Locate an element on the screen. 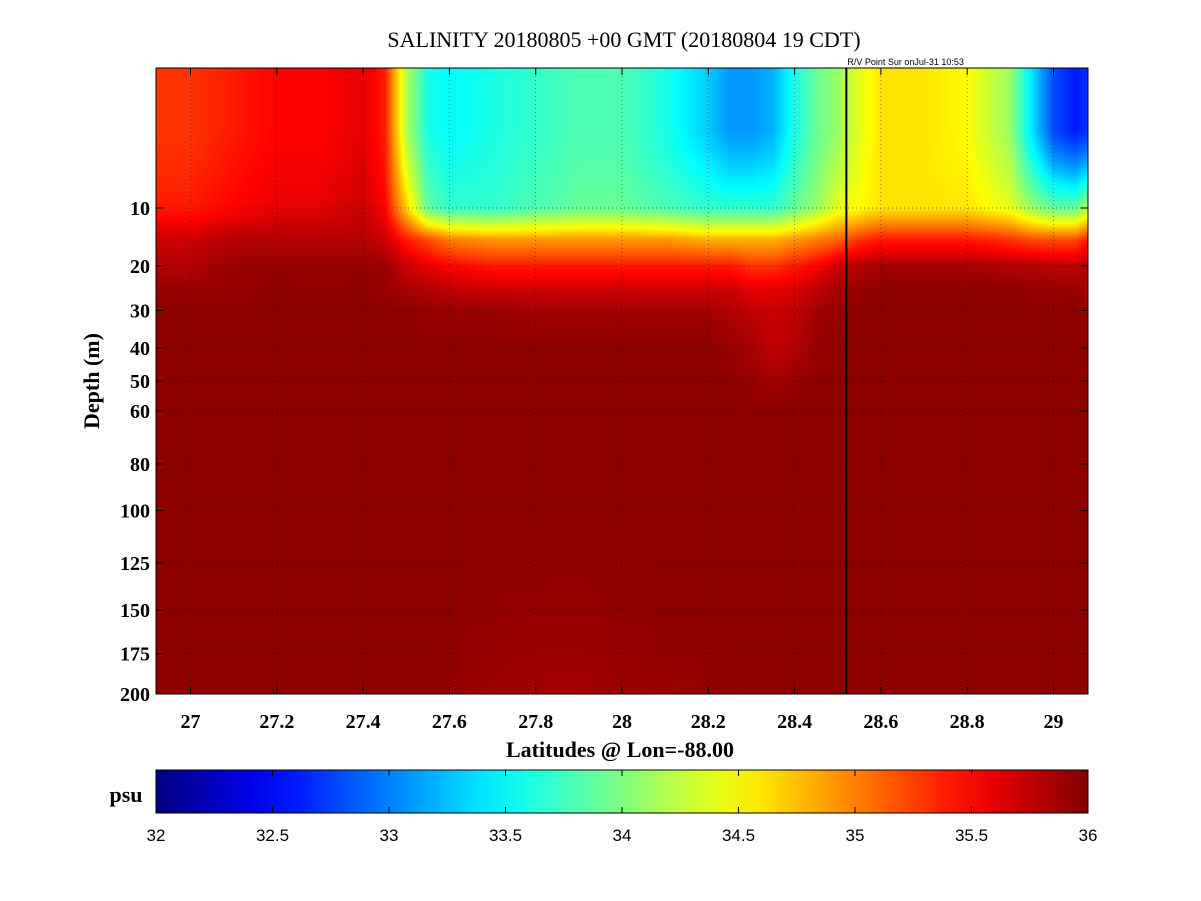 This screenshot has height=901, width=1201. x-axis-label: Latitudes @ Lon=-88.00 is located at coordinates (620, 749).